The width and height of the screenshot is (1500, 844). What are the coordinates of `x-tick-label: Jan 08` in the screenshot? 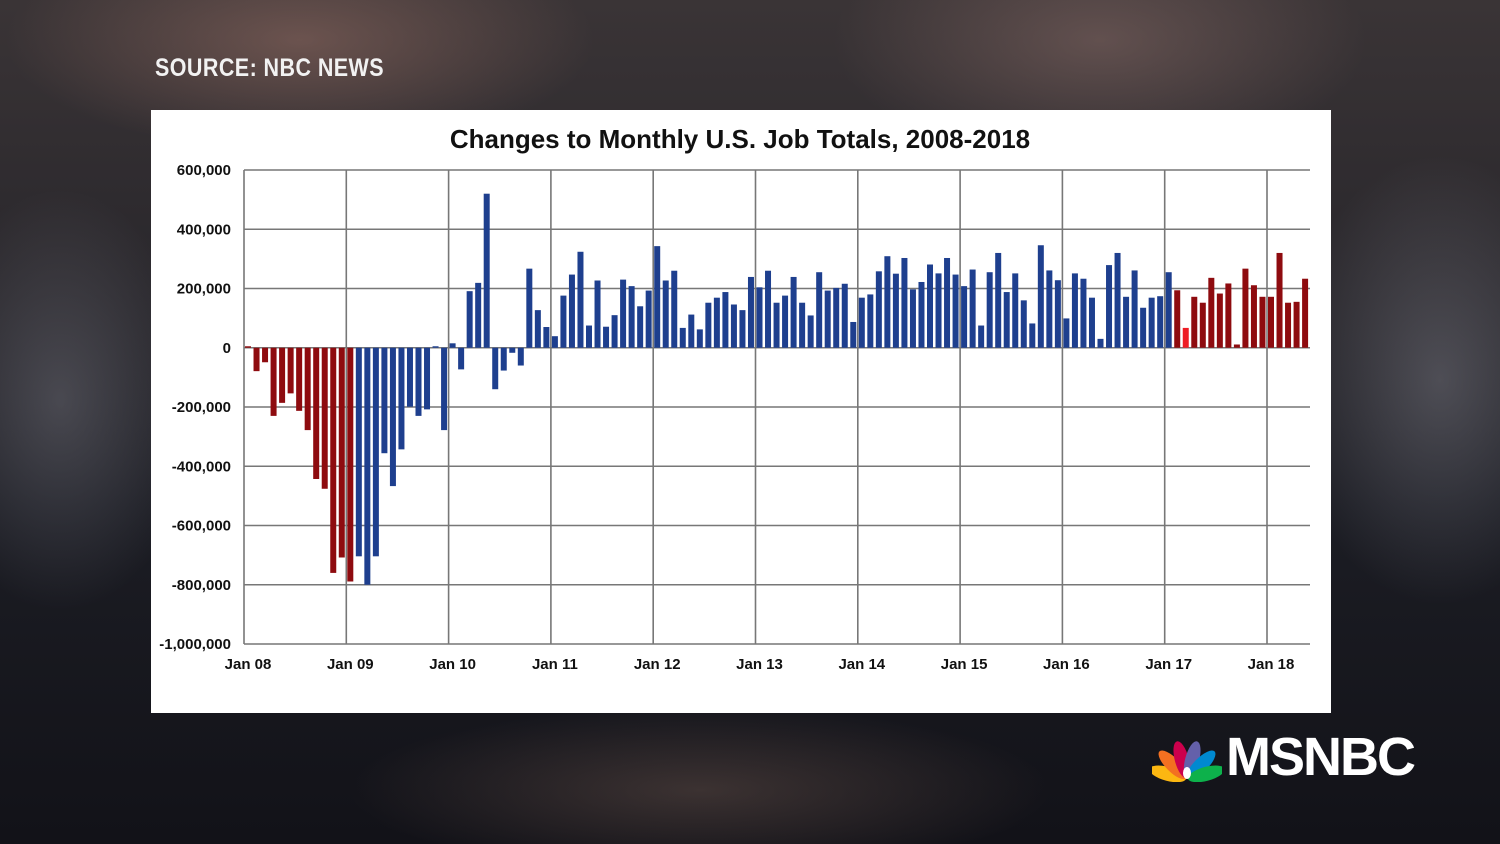 It's located at (248, 664).